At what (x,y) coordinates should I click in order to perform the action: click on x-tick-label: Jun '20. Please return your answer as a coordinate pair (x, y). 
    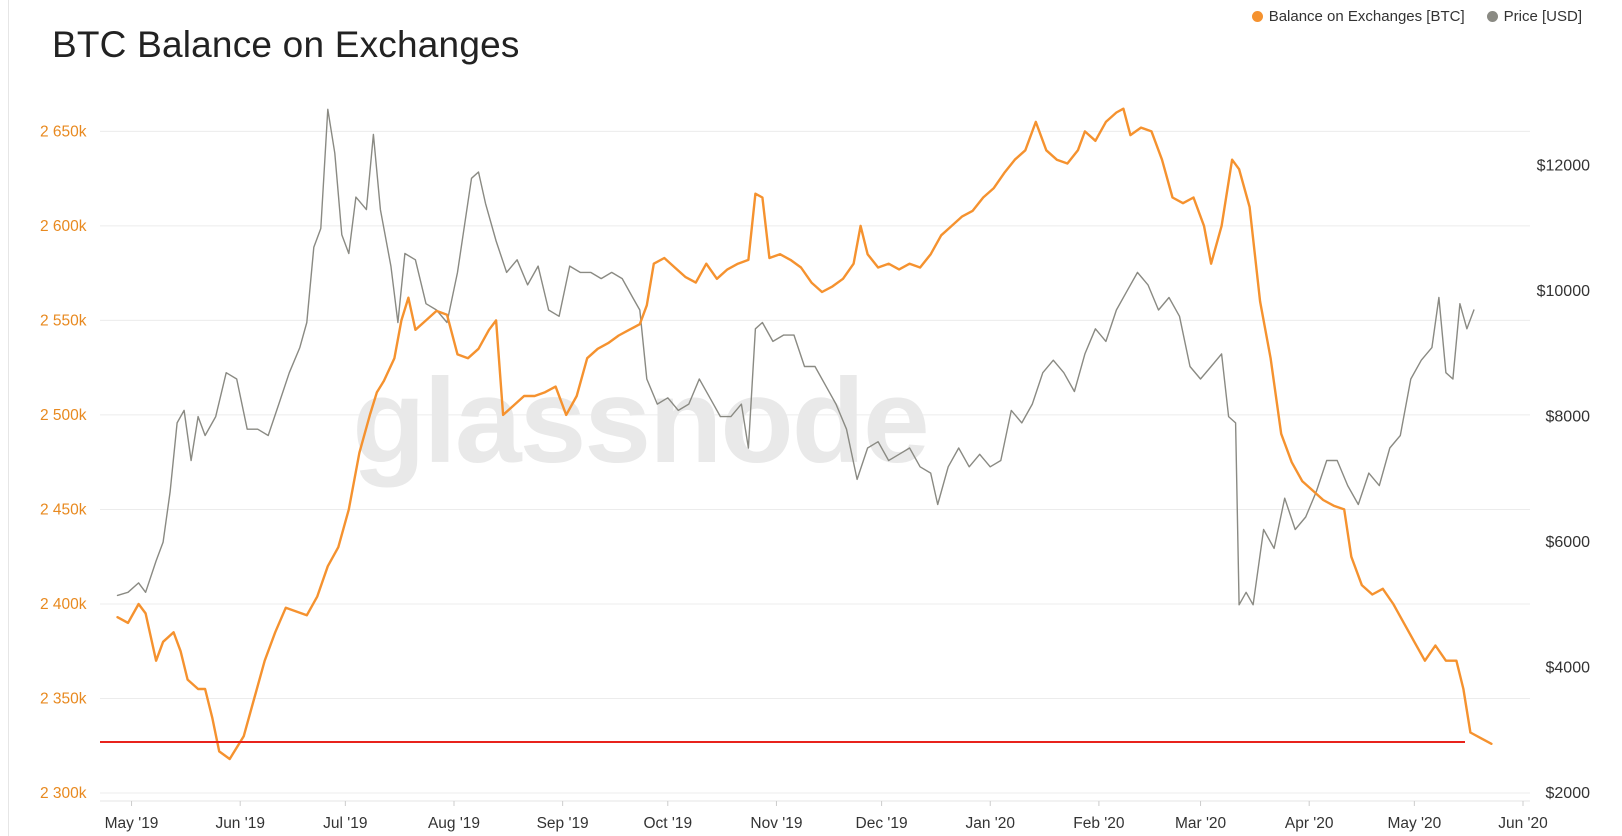
    Looking at the image, I should click on (1523, 823).